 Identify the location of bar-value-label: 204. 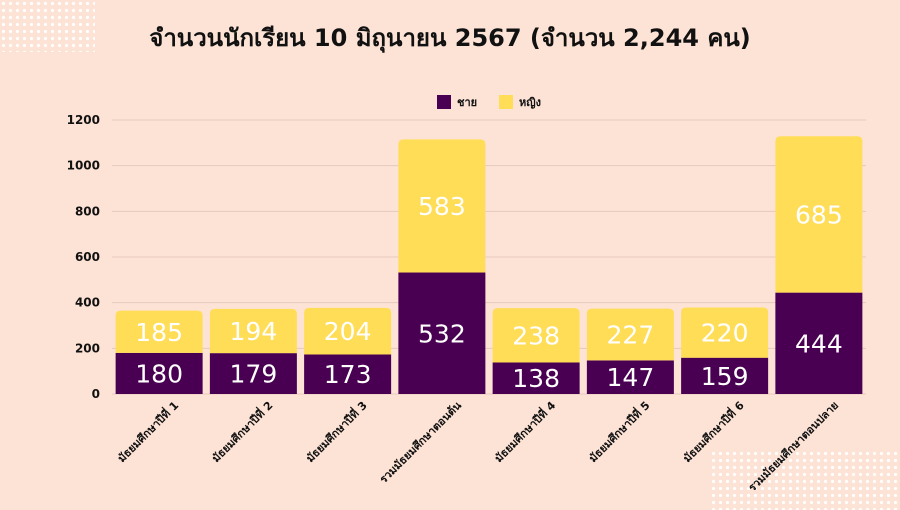
(348, 331).